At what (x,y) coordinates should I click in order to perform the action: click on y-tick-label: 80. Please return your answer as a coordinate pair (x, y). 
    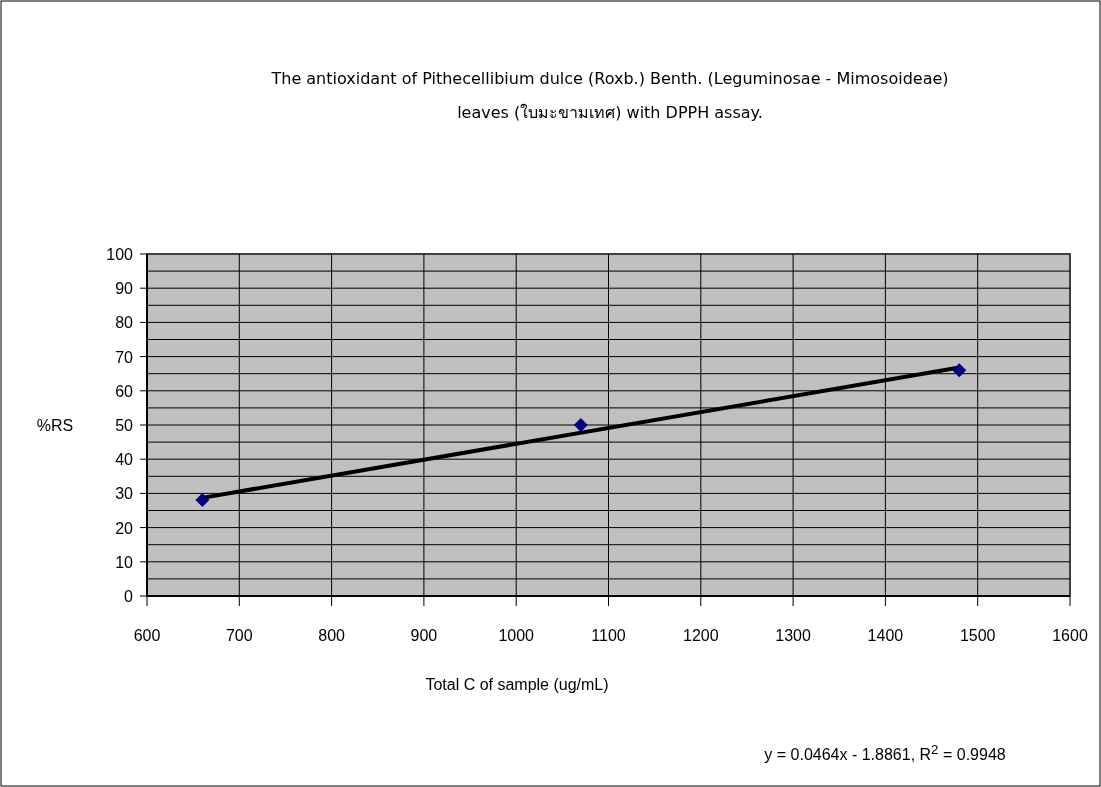
    Looking at the image, I should click on (124, 323).